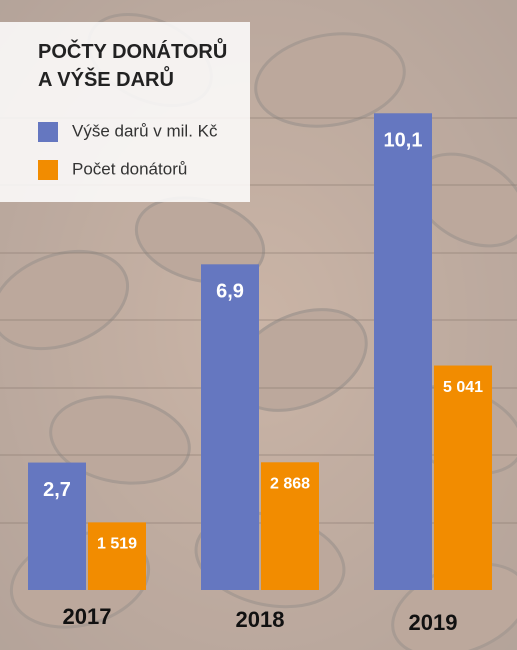  I want to click on x-tick-label: 2019, so click(433, 622).